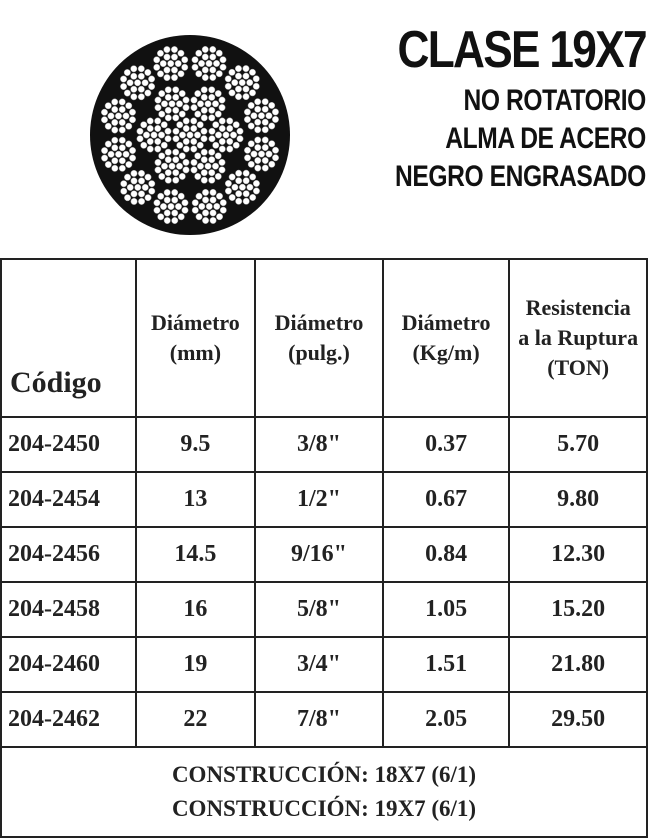  Describe the element at coordinates (446, 352) in the screenshot. I see `header-text: (Kg/m)` at that location.